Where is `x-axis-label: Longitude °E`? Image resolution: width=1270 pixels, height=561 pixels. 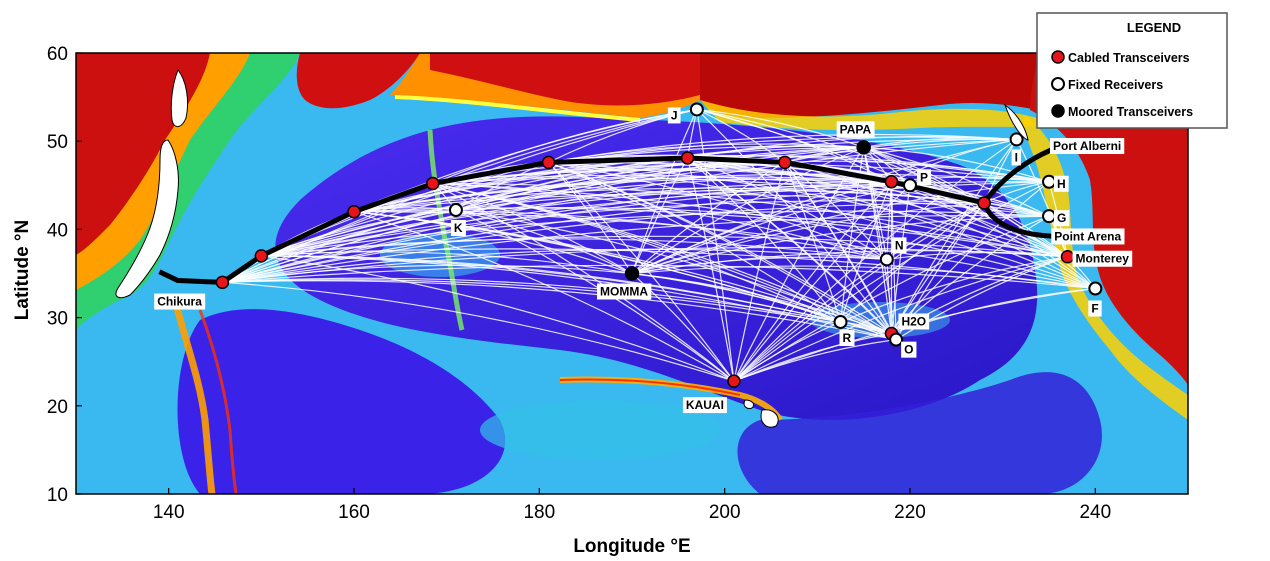 x-axis-label: Longitude °E is located at coordinates (631, 546).